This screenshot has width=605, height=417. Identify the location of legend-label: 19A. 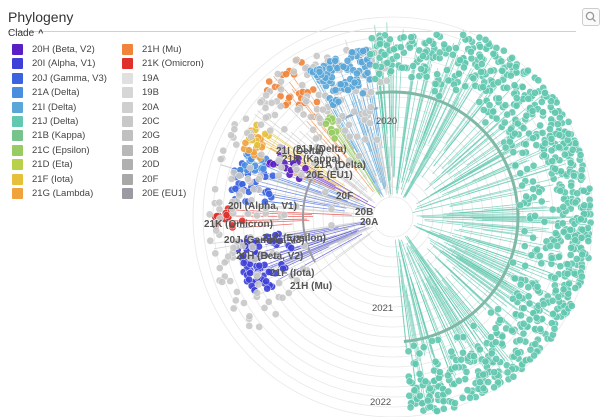
(150, 78).